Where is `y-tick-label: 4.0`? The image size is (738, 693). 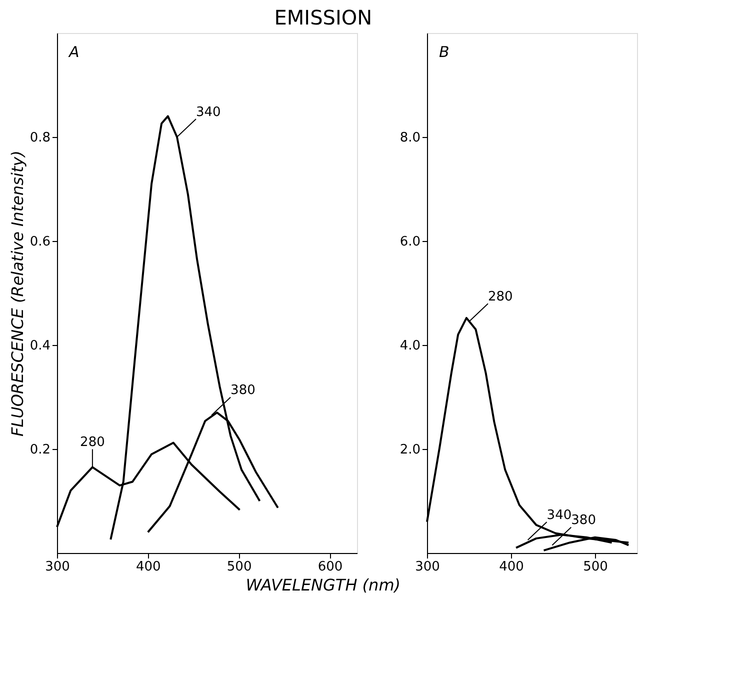 y-tick-label: 4.0 is located at coordinates (410, 346).